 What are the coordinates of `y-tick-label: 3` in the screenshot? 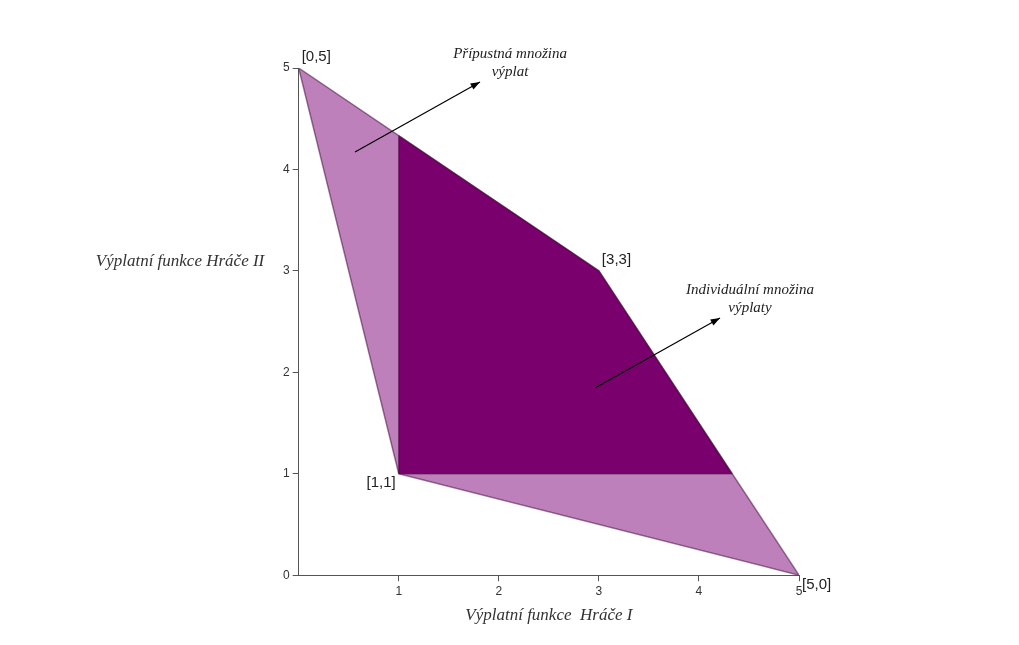 It's located at (286, 270).